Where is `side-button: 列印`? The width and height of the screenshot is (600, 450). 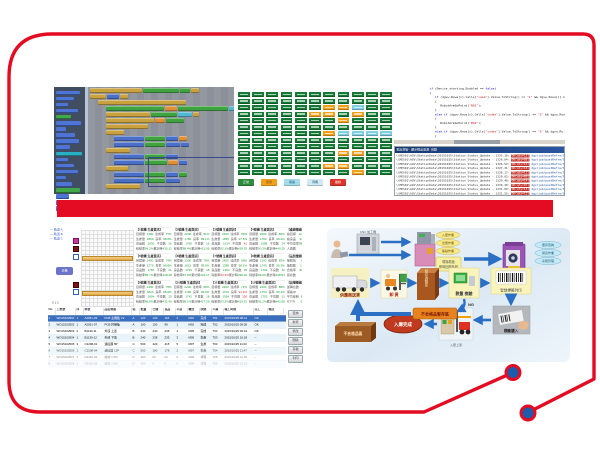
side-button: 列印 is located at coordinates (295, 359).